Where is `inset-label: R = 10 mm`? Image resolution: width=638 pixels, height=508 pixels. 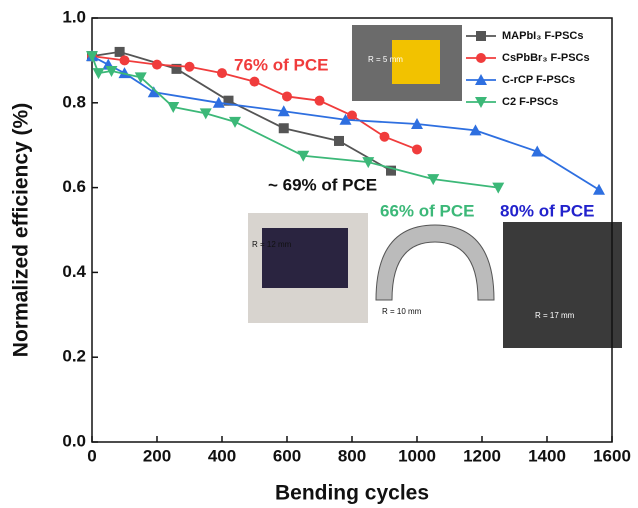 inset-label: R = 10 mm is located at coordinates (402, 311).